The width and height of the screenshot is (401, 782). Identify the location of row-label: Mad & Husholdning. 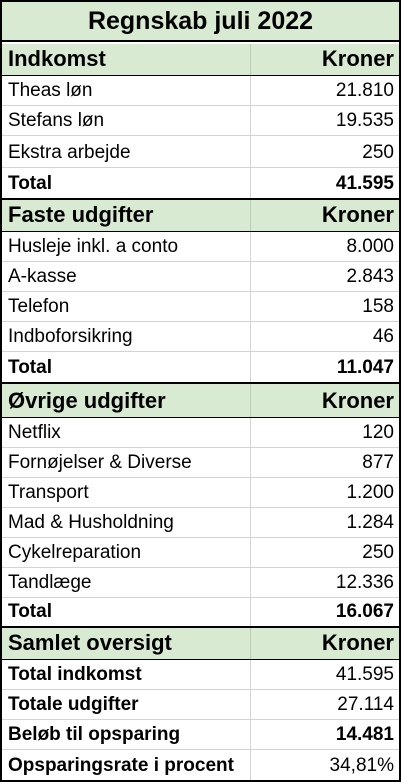
(126, 522).